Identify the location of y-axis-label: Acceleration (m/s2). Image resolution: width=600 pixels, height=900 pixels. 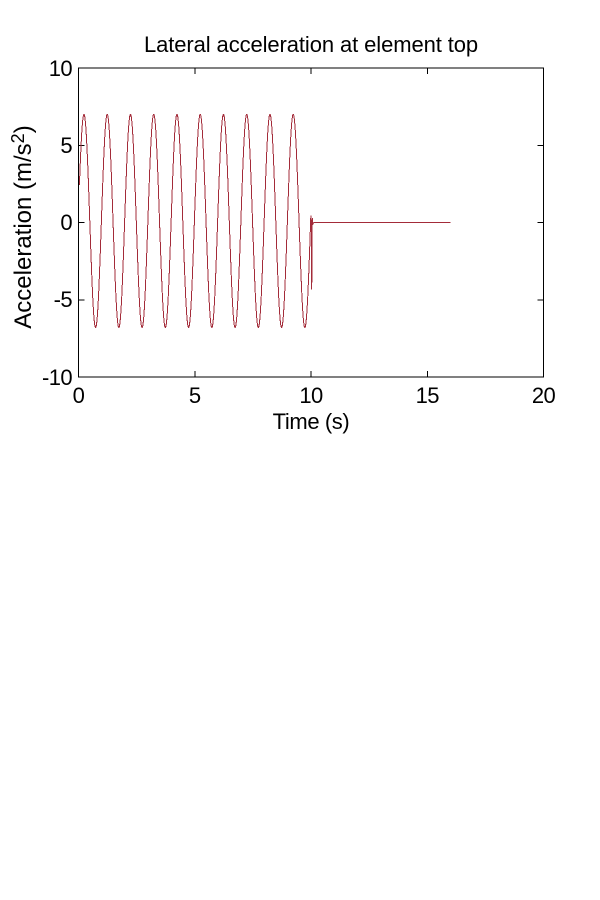
(22, 227).